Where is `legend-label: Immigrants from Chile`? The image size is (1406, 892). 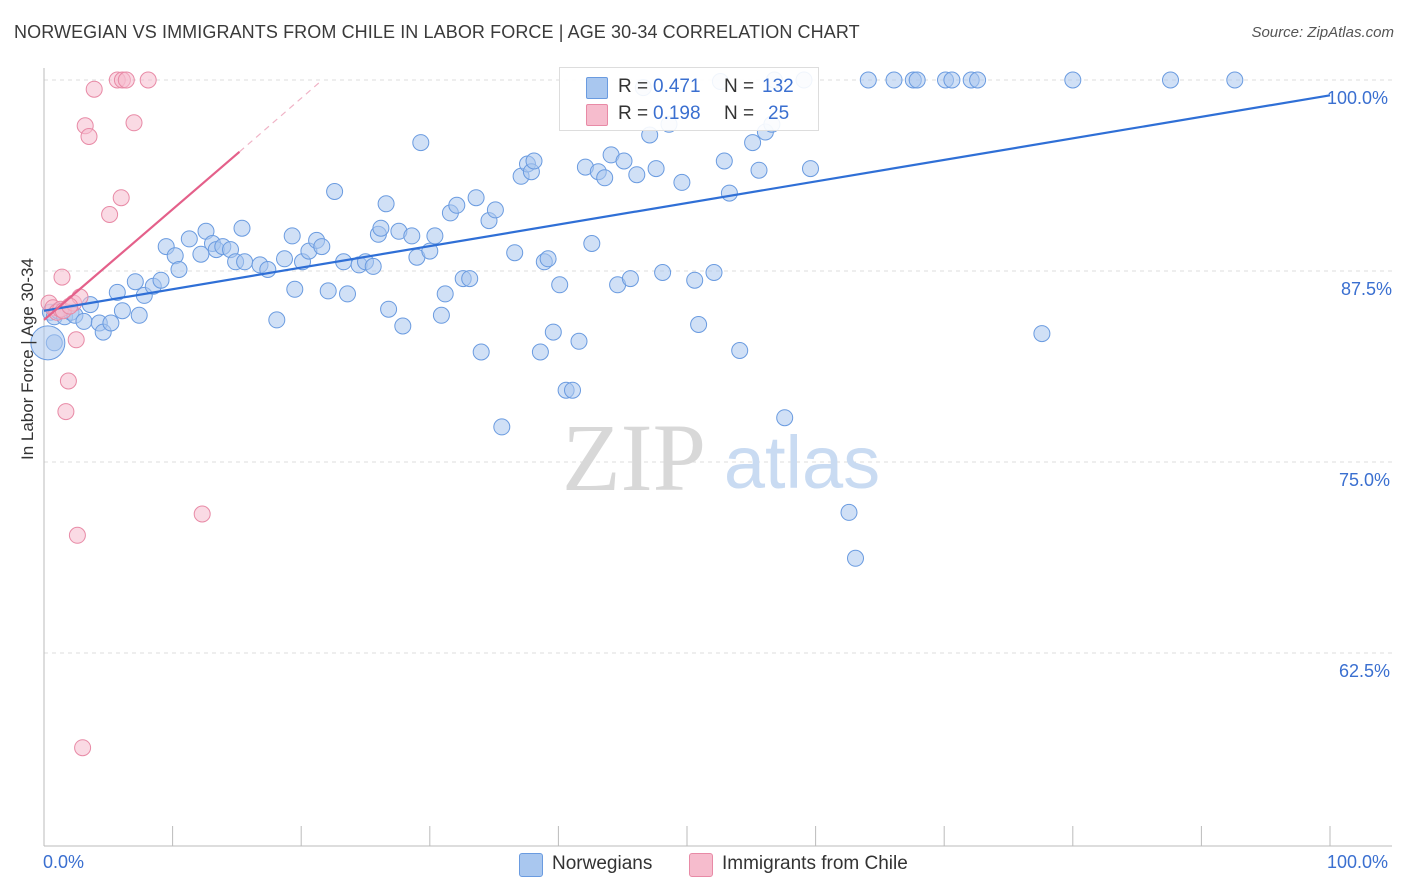 legend-label: Immigrants from Chile is located at coordinates (815, 863).